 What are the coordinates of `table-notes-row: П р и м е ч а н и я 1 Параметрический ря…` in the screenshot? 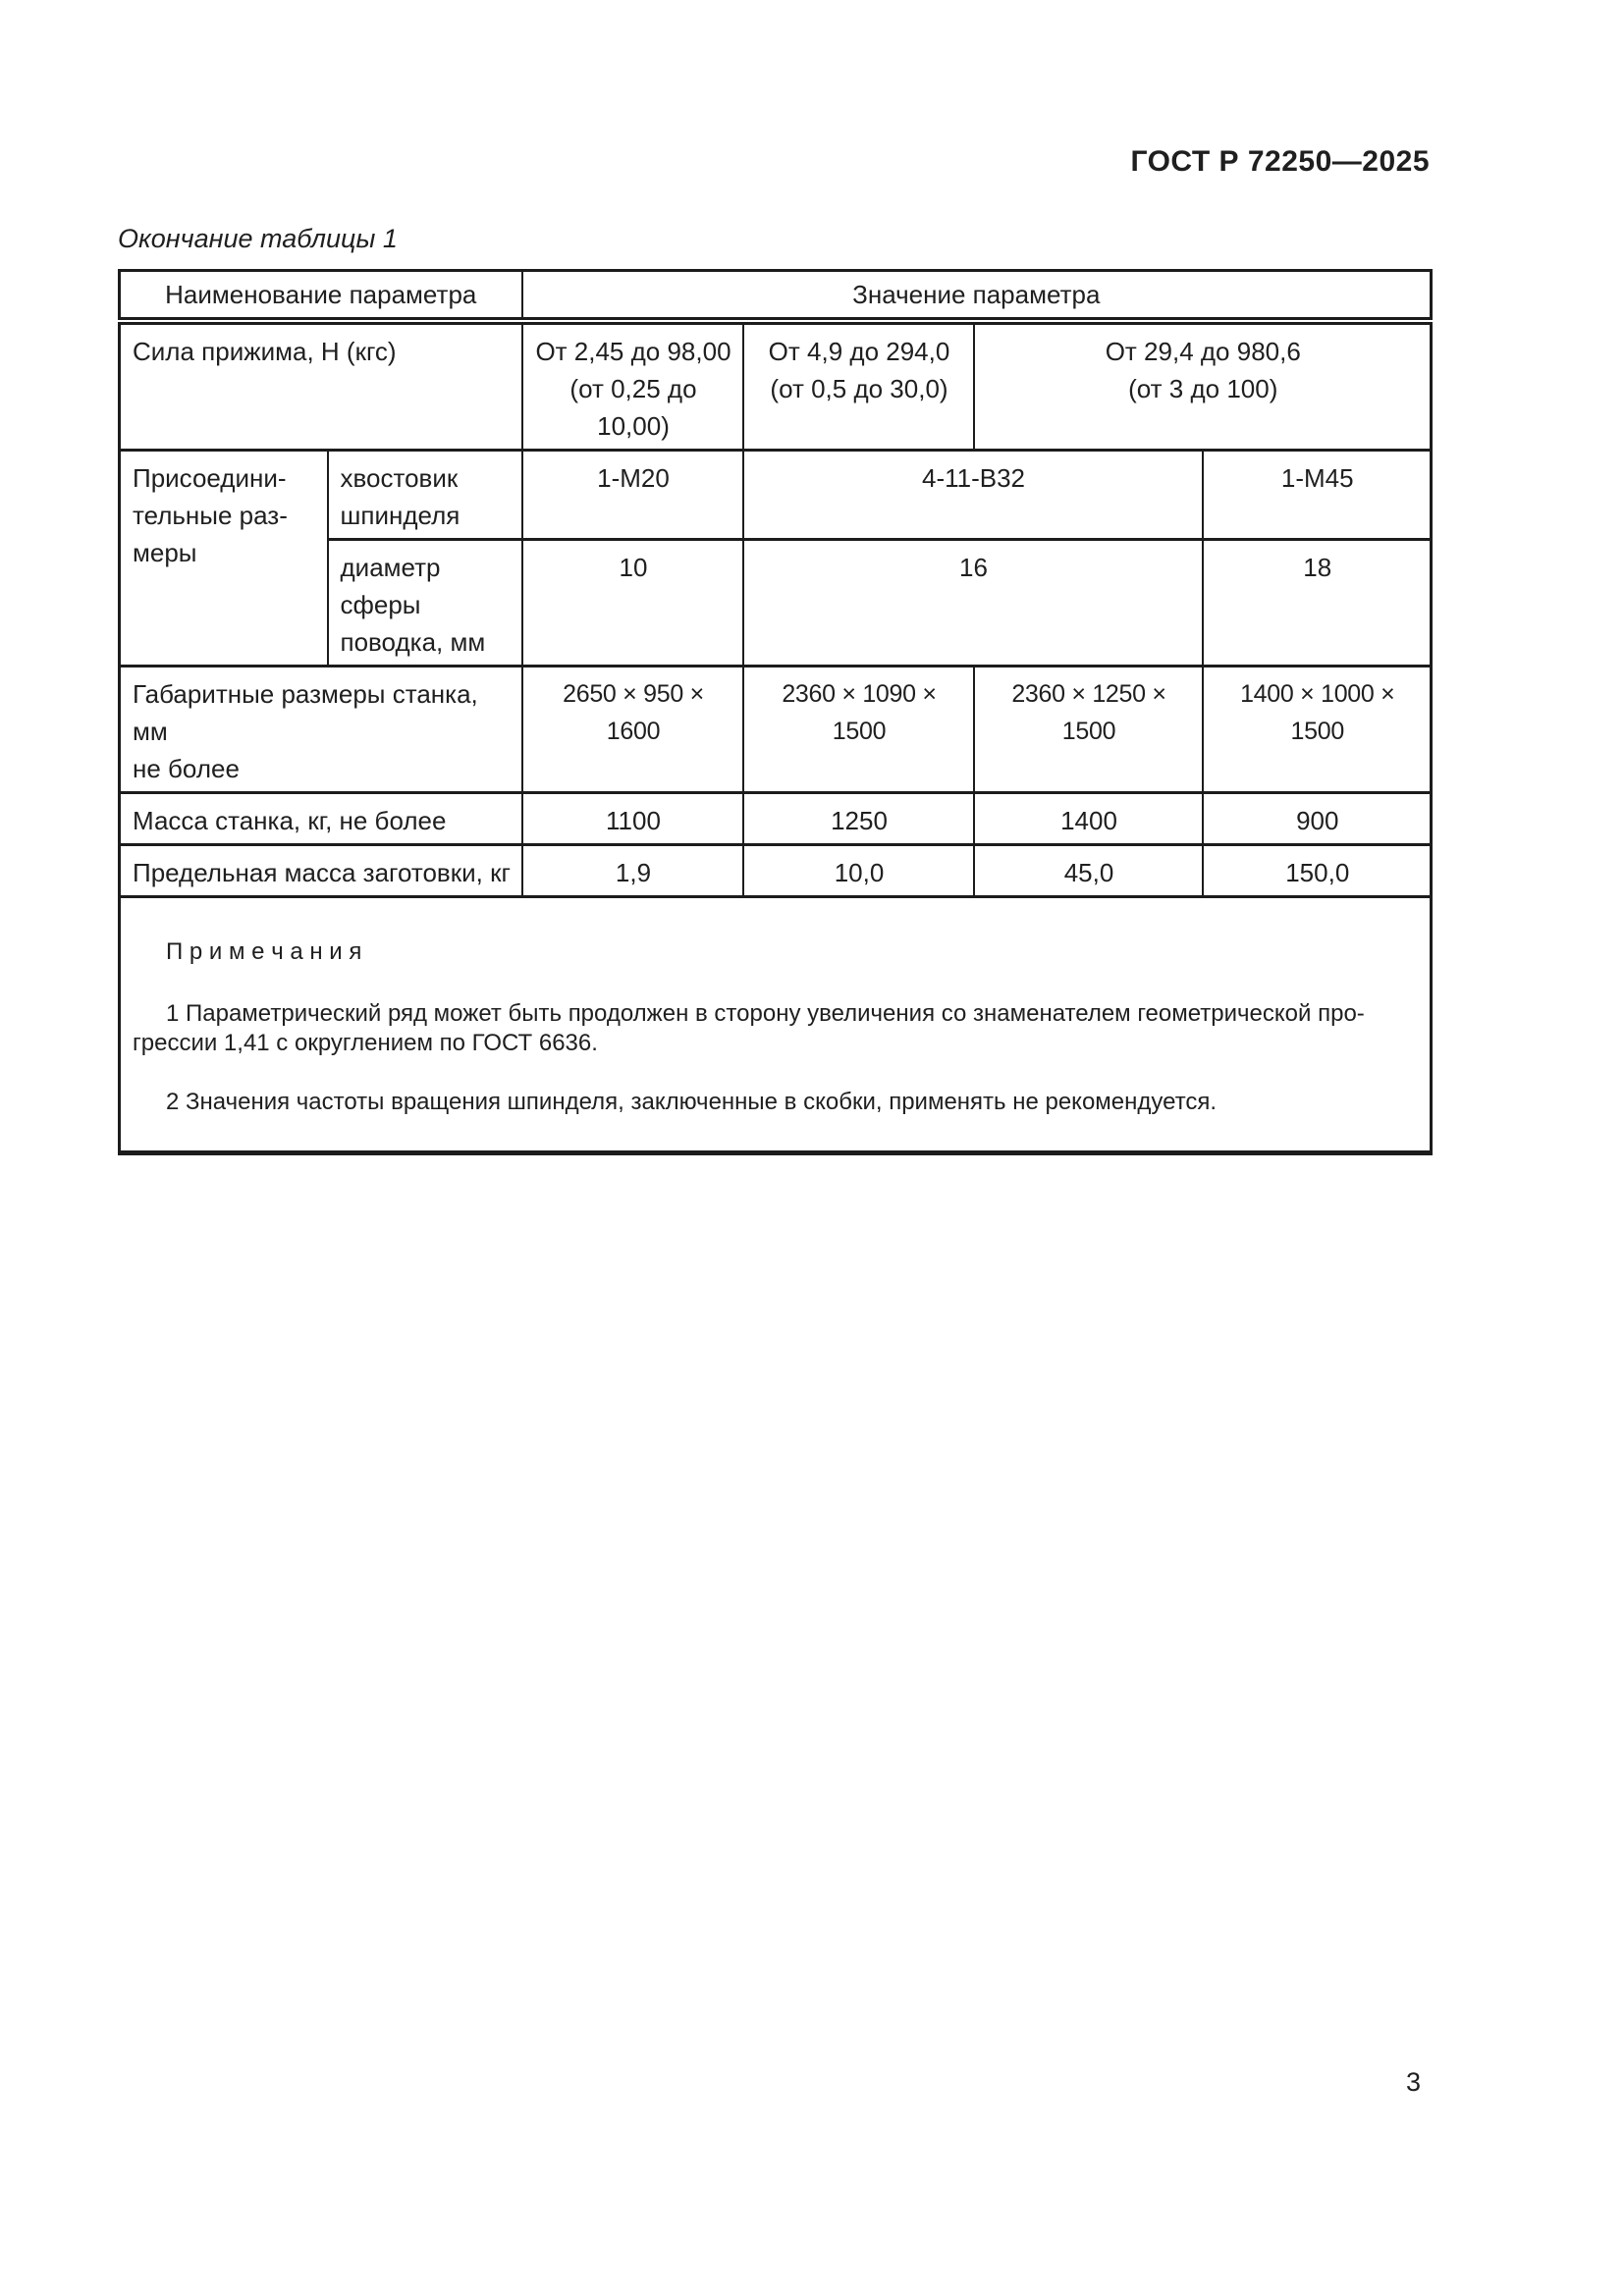 It's located at (775, 1025).